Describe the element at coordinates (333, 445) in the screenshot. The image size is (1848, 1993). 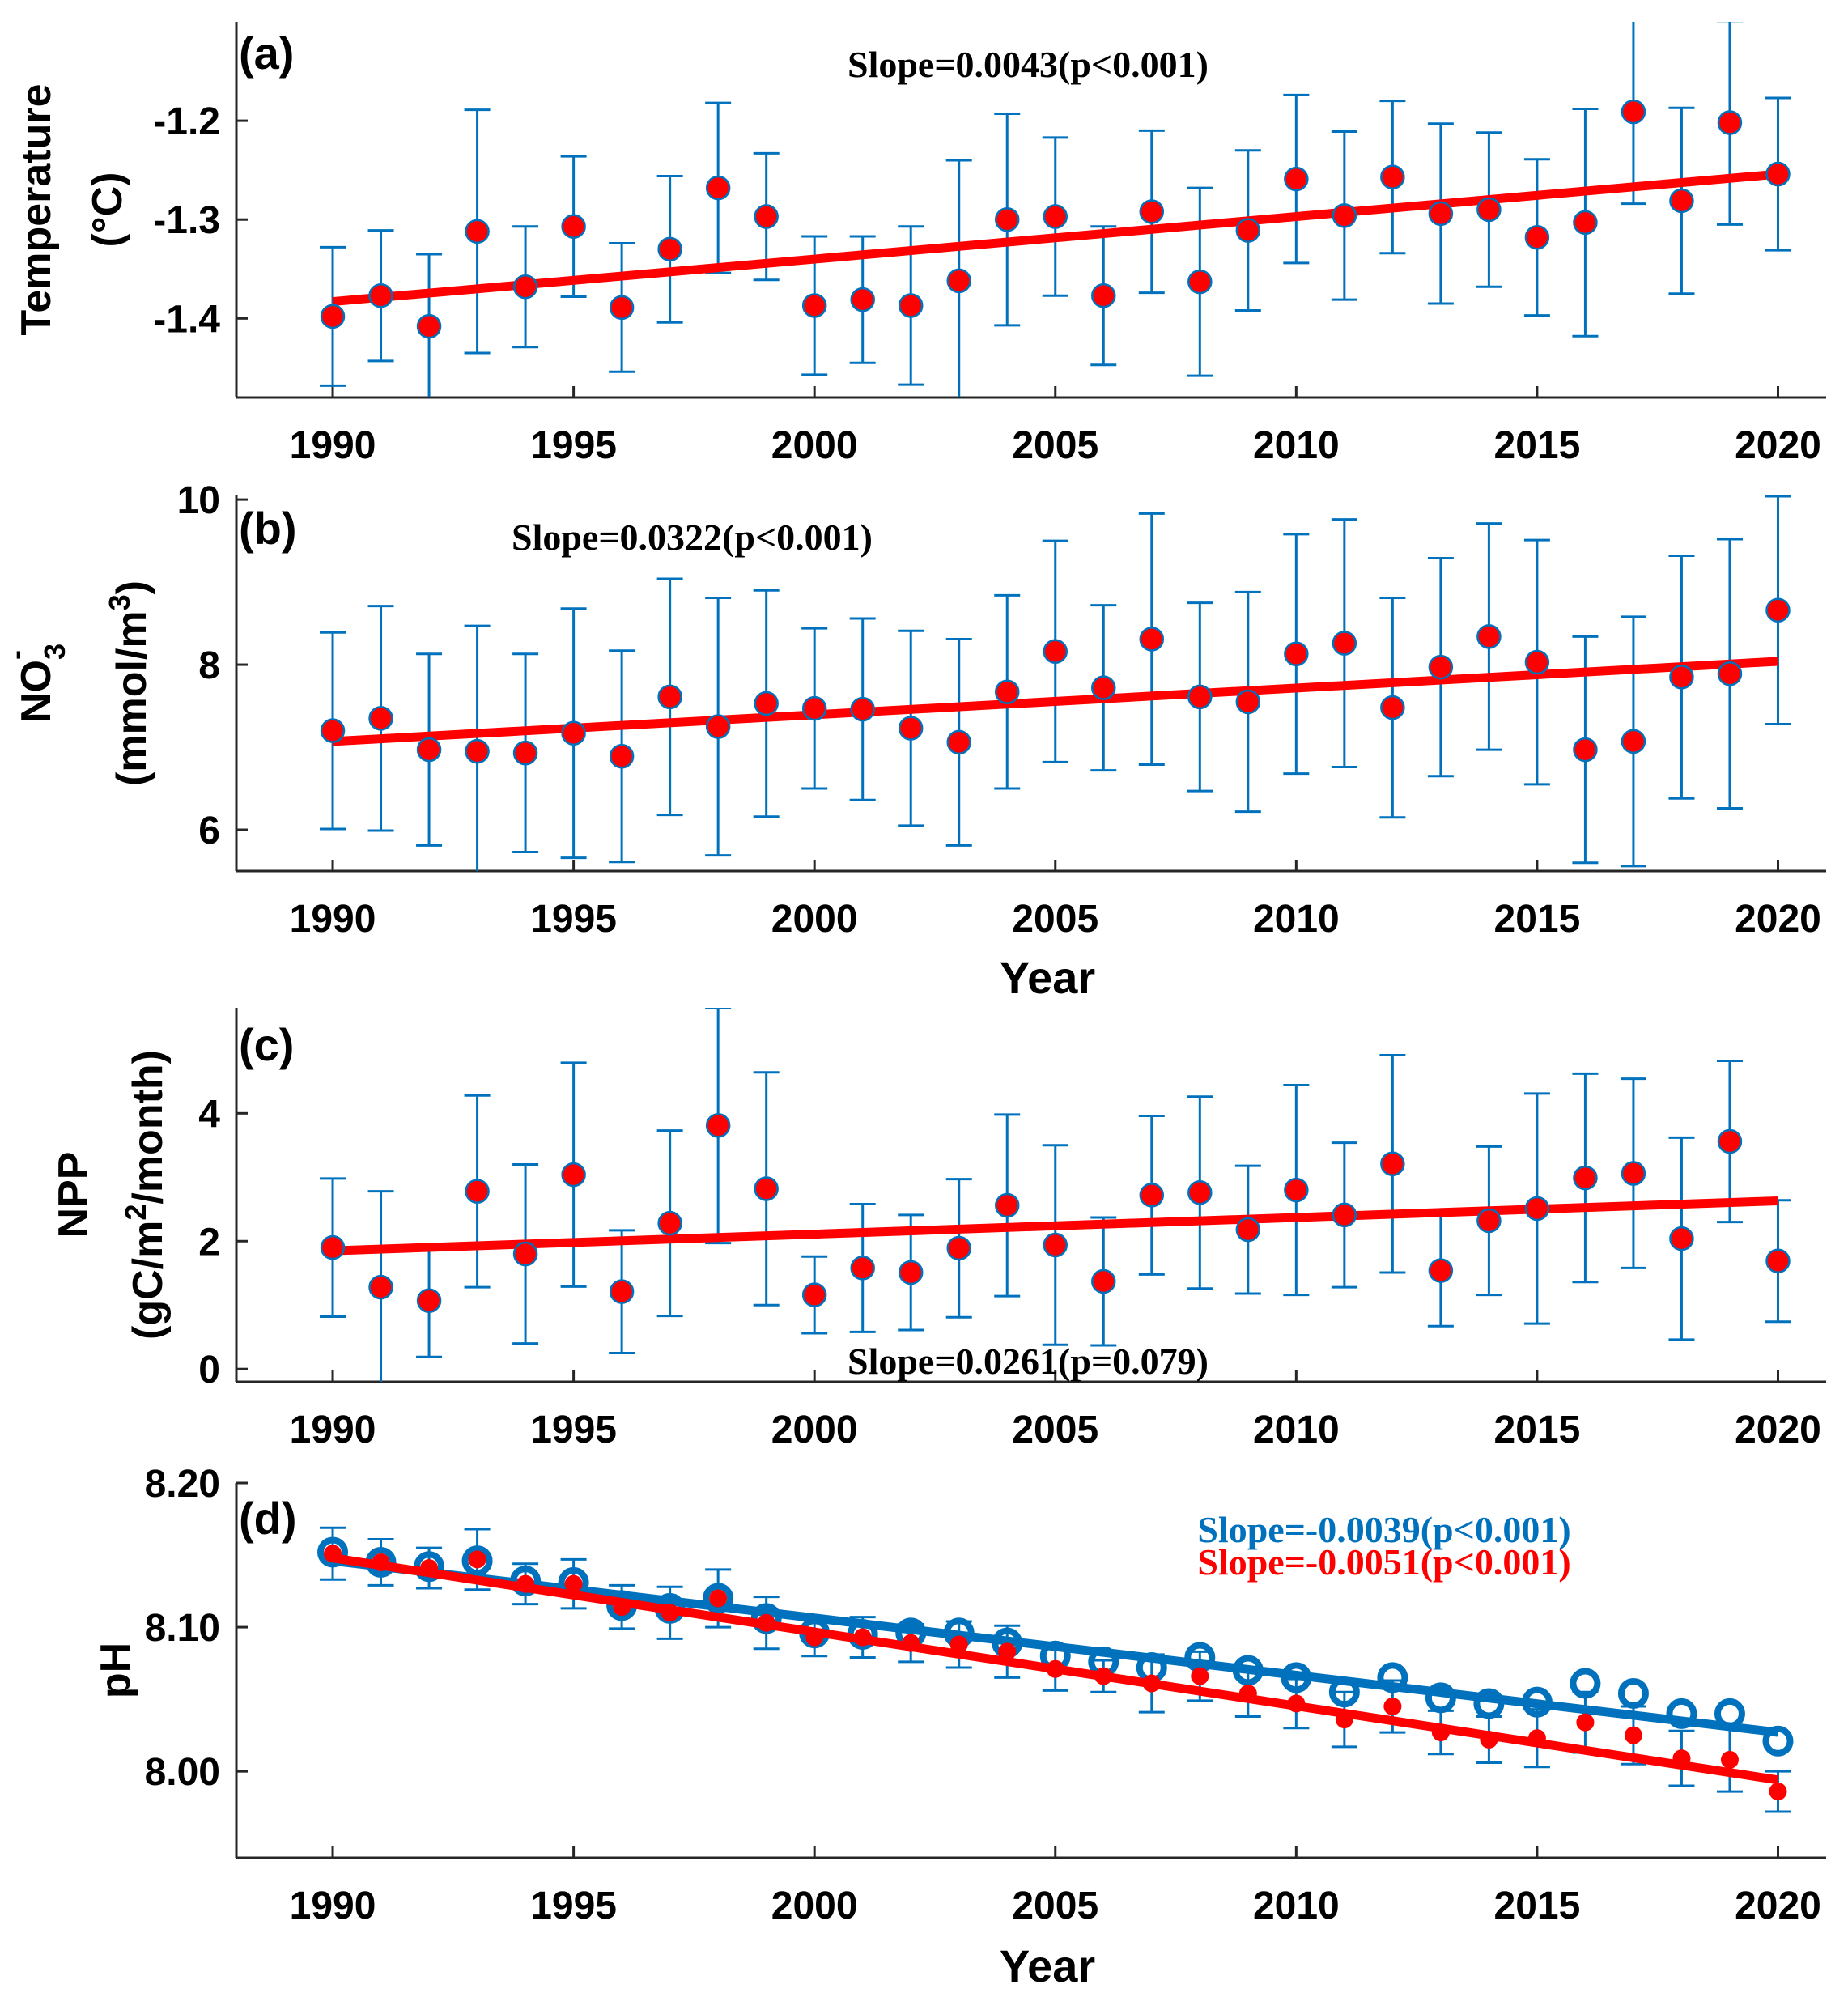
I see `x-tick-label: 1990` at that location.